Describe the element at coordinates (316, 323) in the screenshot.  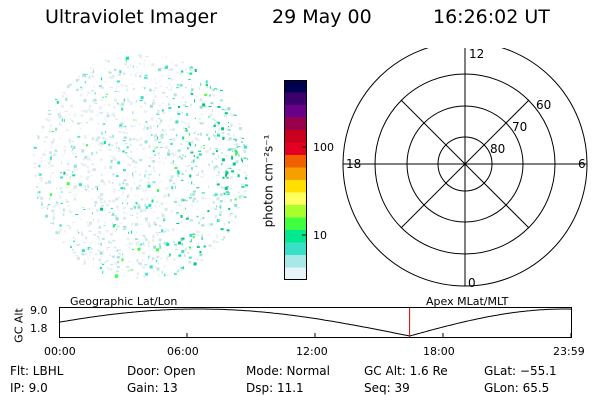
I see `timeline-plot` at that location.